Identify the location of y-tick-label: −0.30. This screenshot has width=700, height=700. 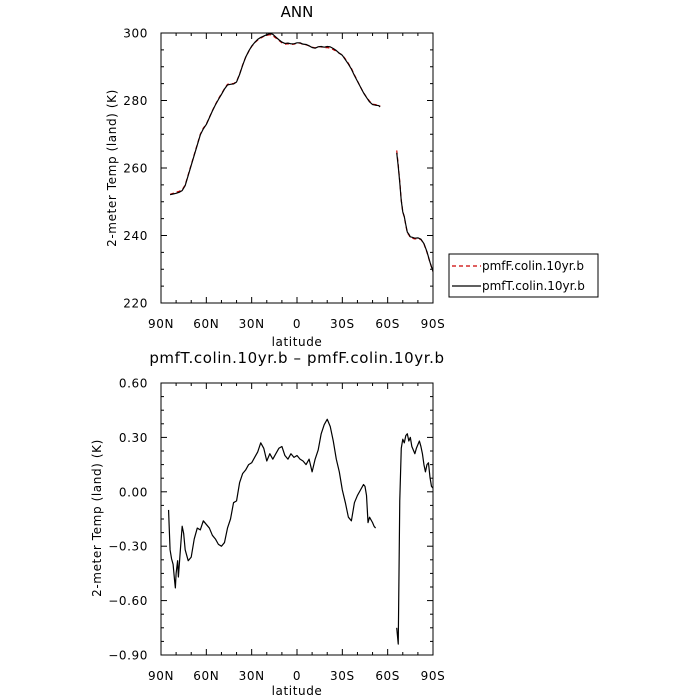
(128, 547).